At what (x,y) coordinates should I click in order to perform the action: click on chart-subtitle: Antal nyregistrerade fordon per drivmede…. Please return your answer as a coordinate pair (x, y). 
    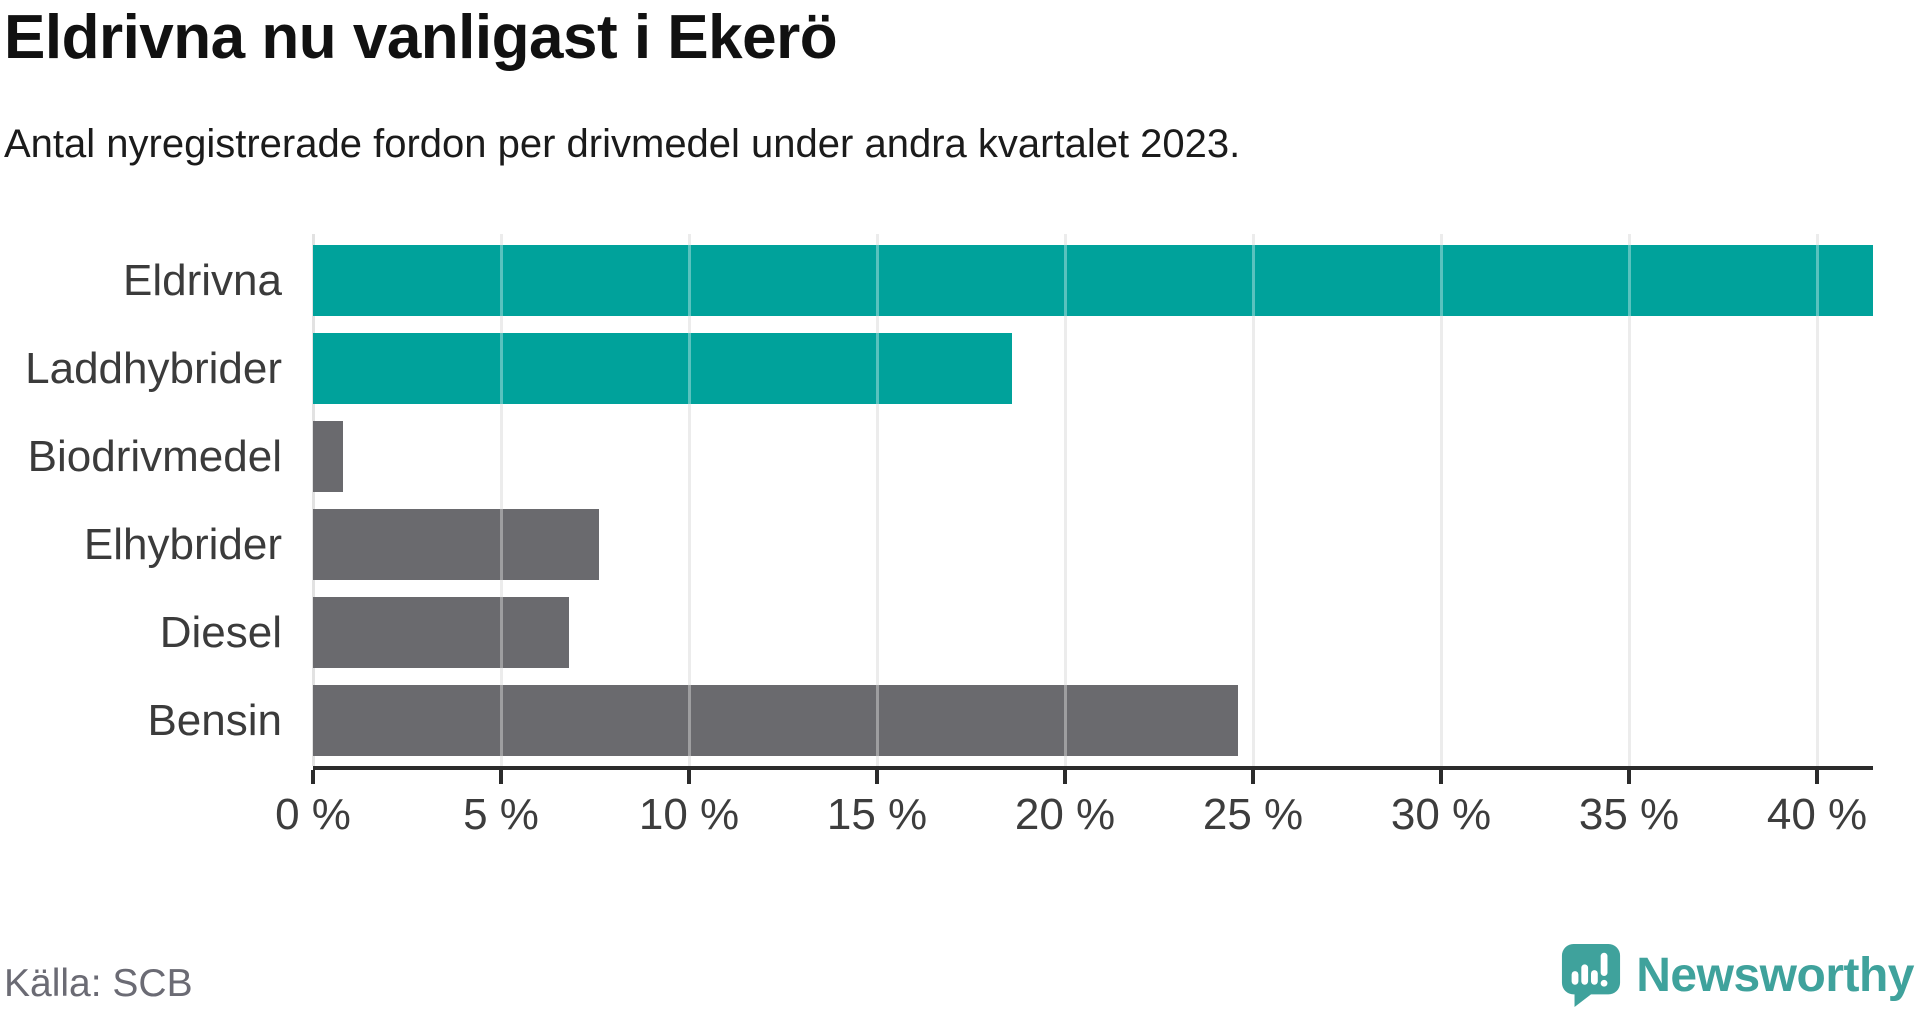
    Looking at the image, I should click on (622, 144).